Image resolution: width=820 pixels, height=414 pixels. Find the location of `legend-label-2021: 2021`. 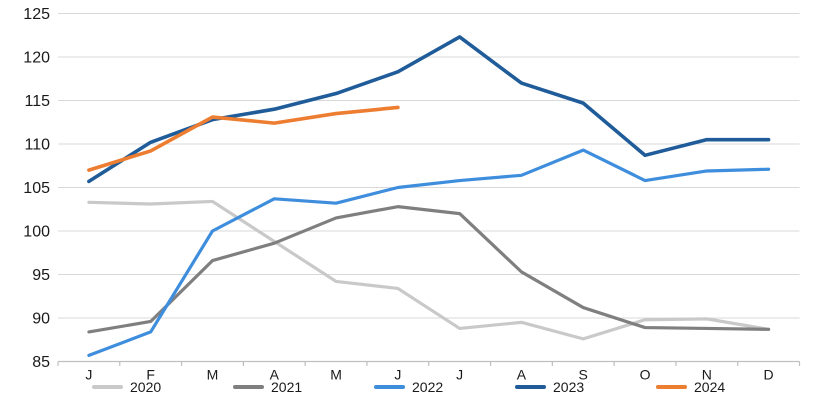

legend-label-2021: 2021 is located at coordinates (287, 387).